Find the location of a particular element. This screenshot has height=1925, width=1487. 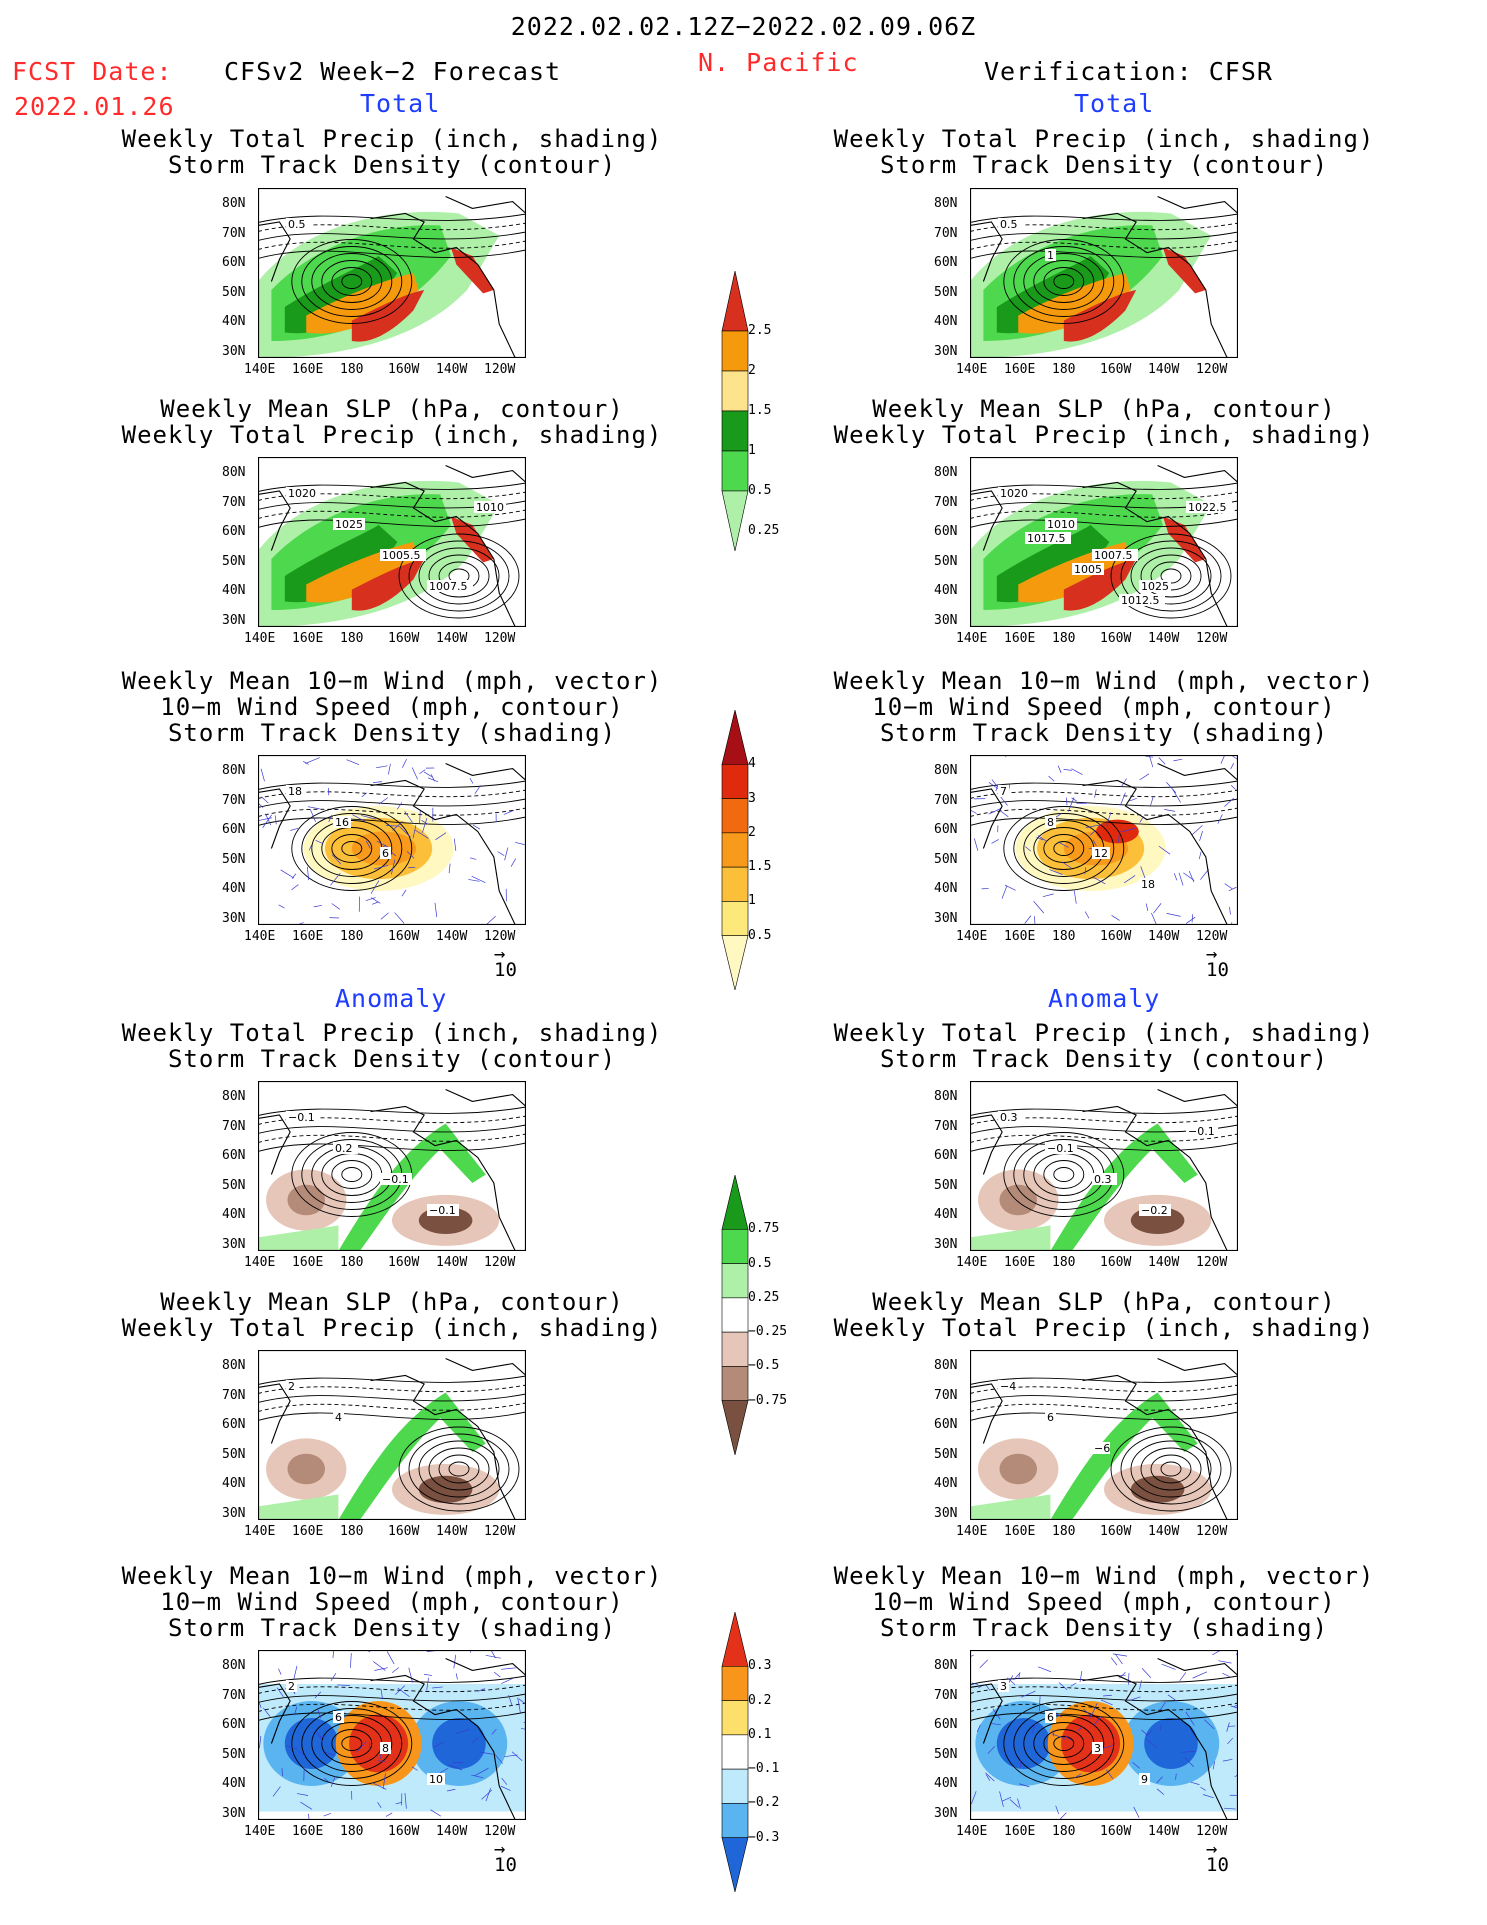

svg-text: 2 is located at coordinates (291, 1686).